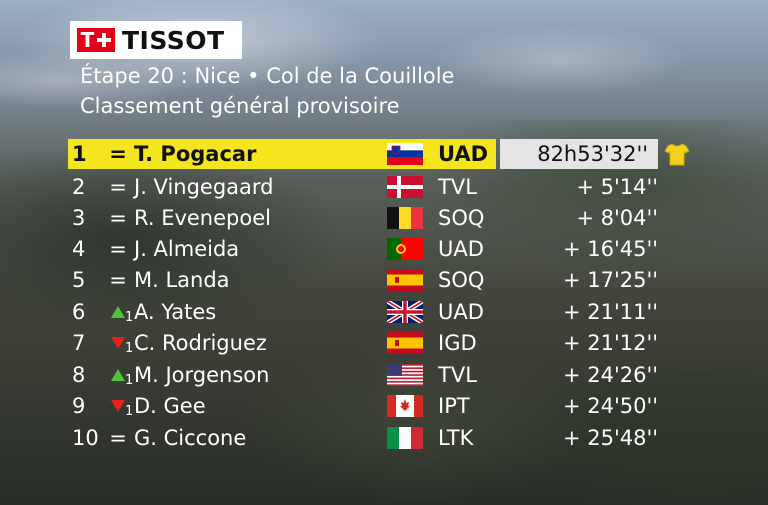 This screenshot has height=505, width=768. What do you see at coordinates (282, 154) in the screenshot?
I see `leader-highlight-bar` at bounding box center [282, 154].